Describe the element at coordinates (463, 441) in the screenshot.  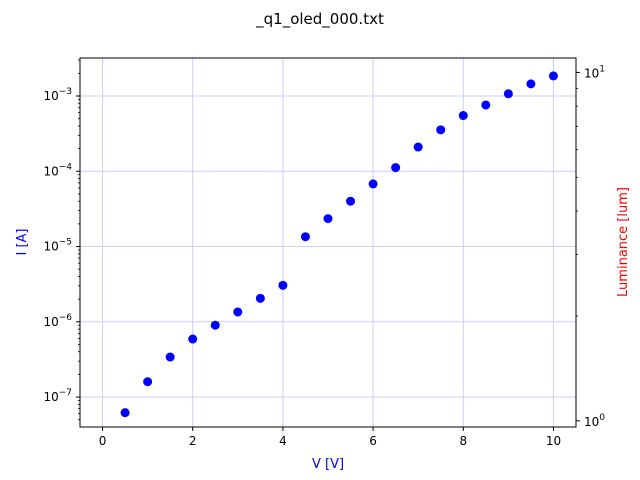
I see `x-tick-label: 8` at that location.